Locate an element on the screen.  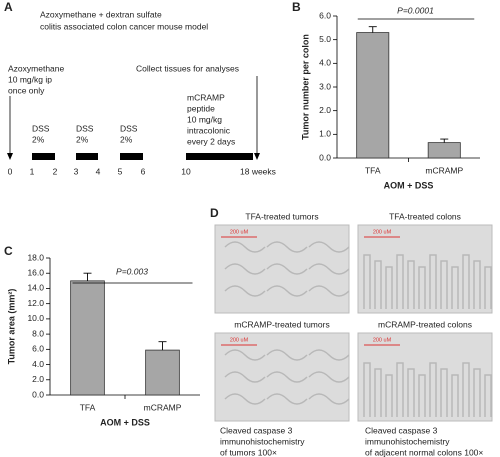
panel-label: A is located at coordinates (8, 7).